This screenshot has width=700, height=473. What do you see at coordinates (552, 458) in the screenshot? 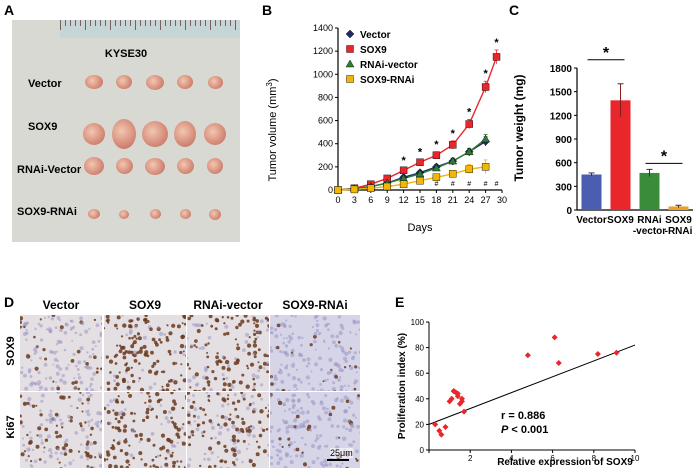
I see `e-x-tick-label: 6` at bounding box center [552, 458].